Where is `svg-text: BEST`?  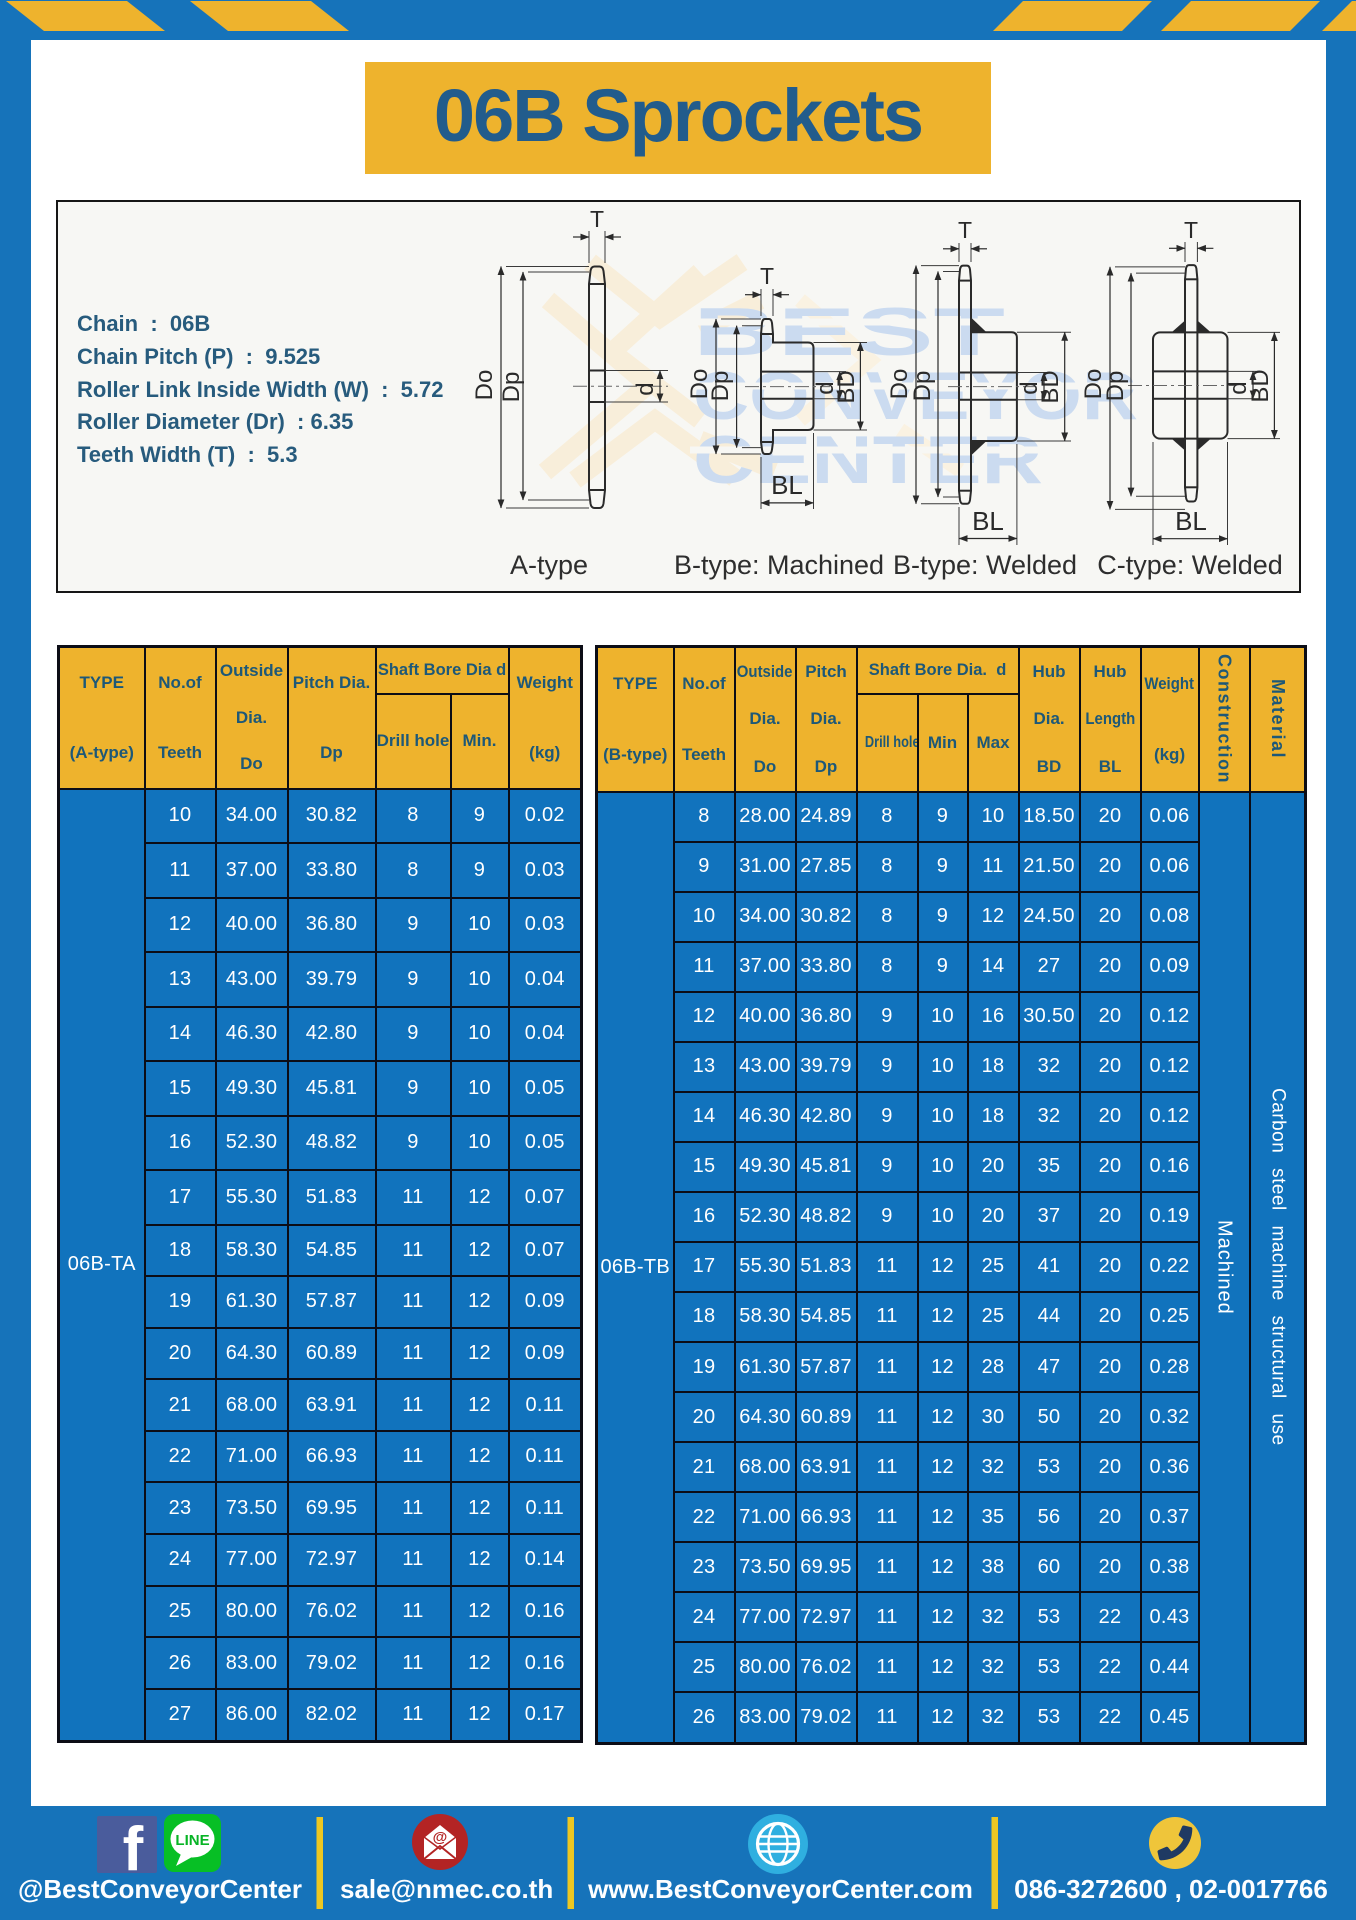
svg-text: BEST is located at coordinates (849, 332).